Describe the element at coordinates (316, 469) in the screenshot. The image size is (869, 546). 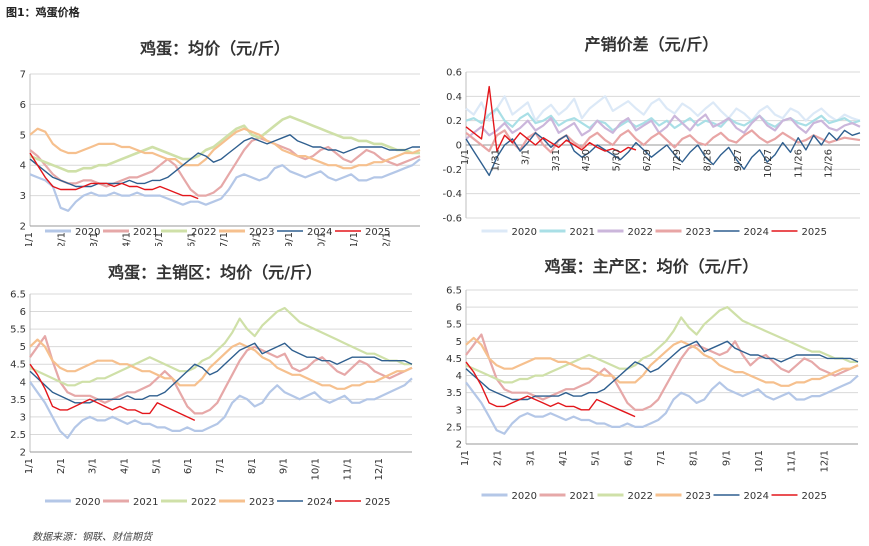
I see `x-tick-label: 10/1` at that location.